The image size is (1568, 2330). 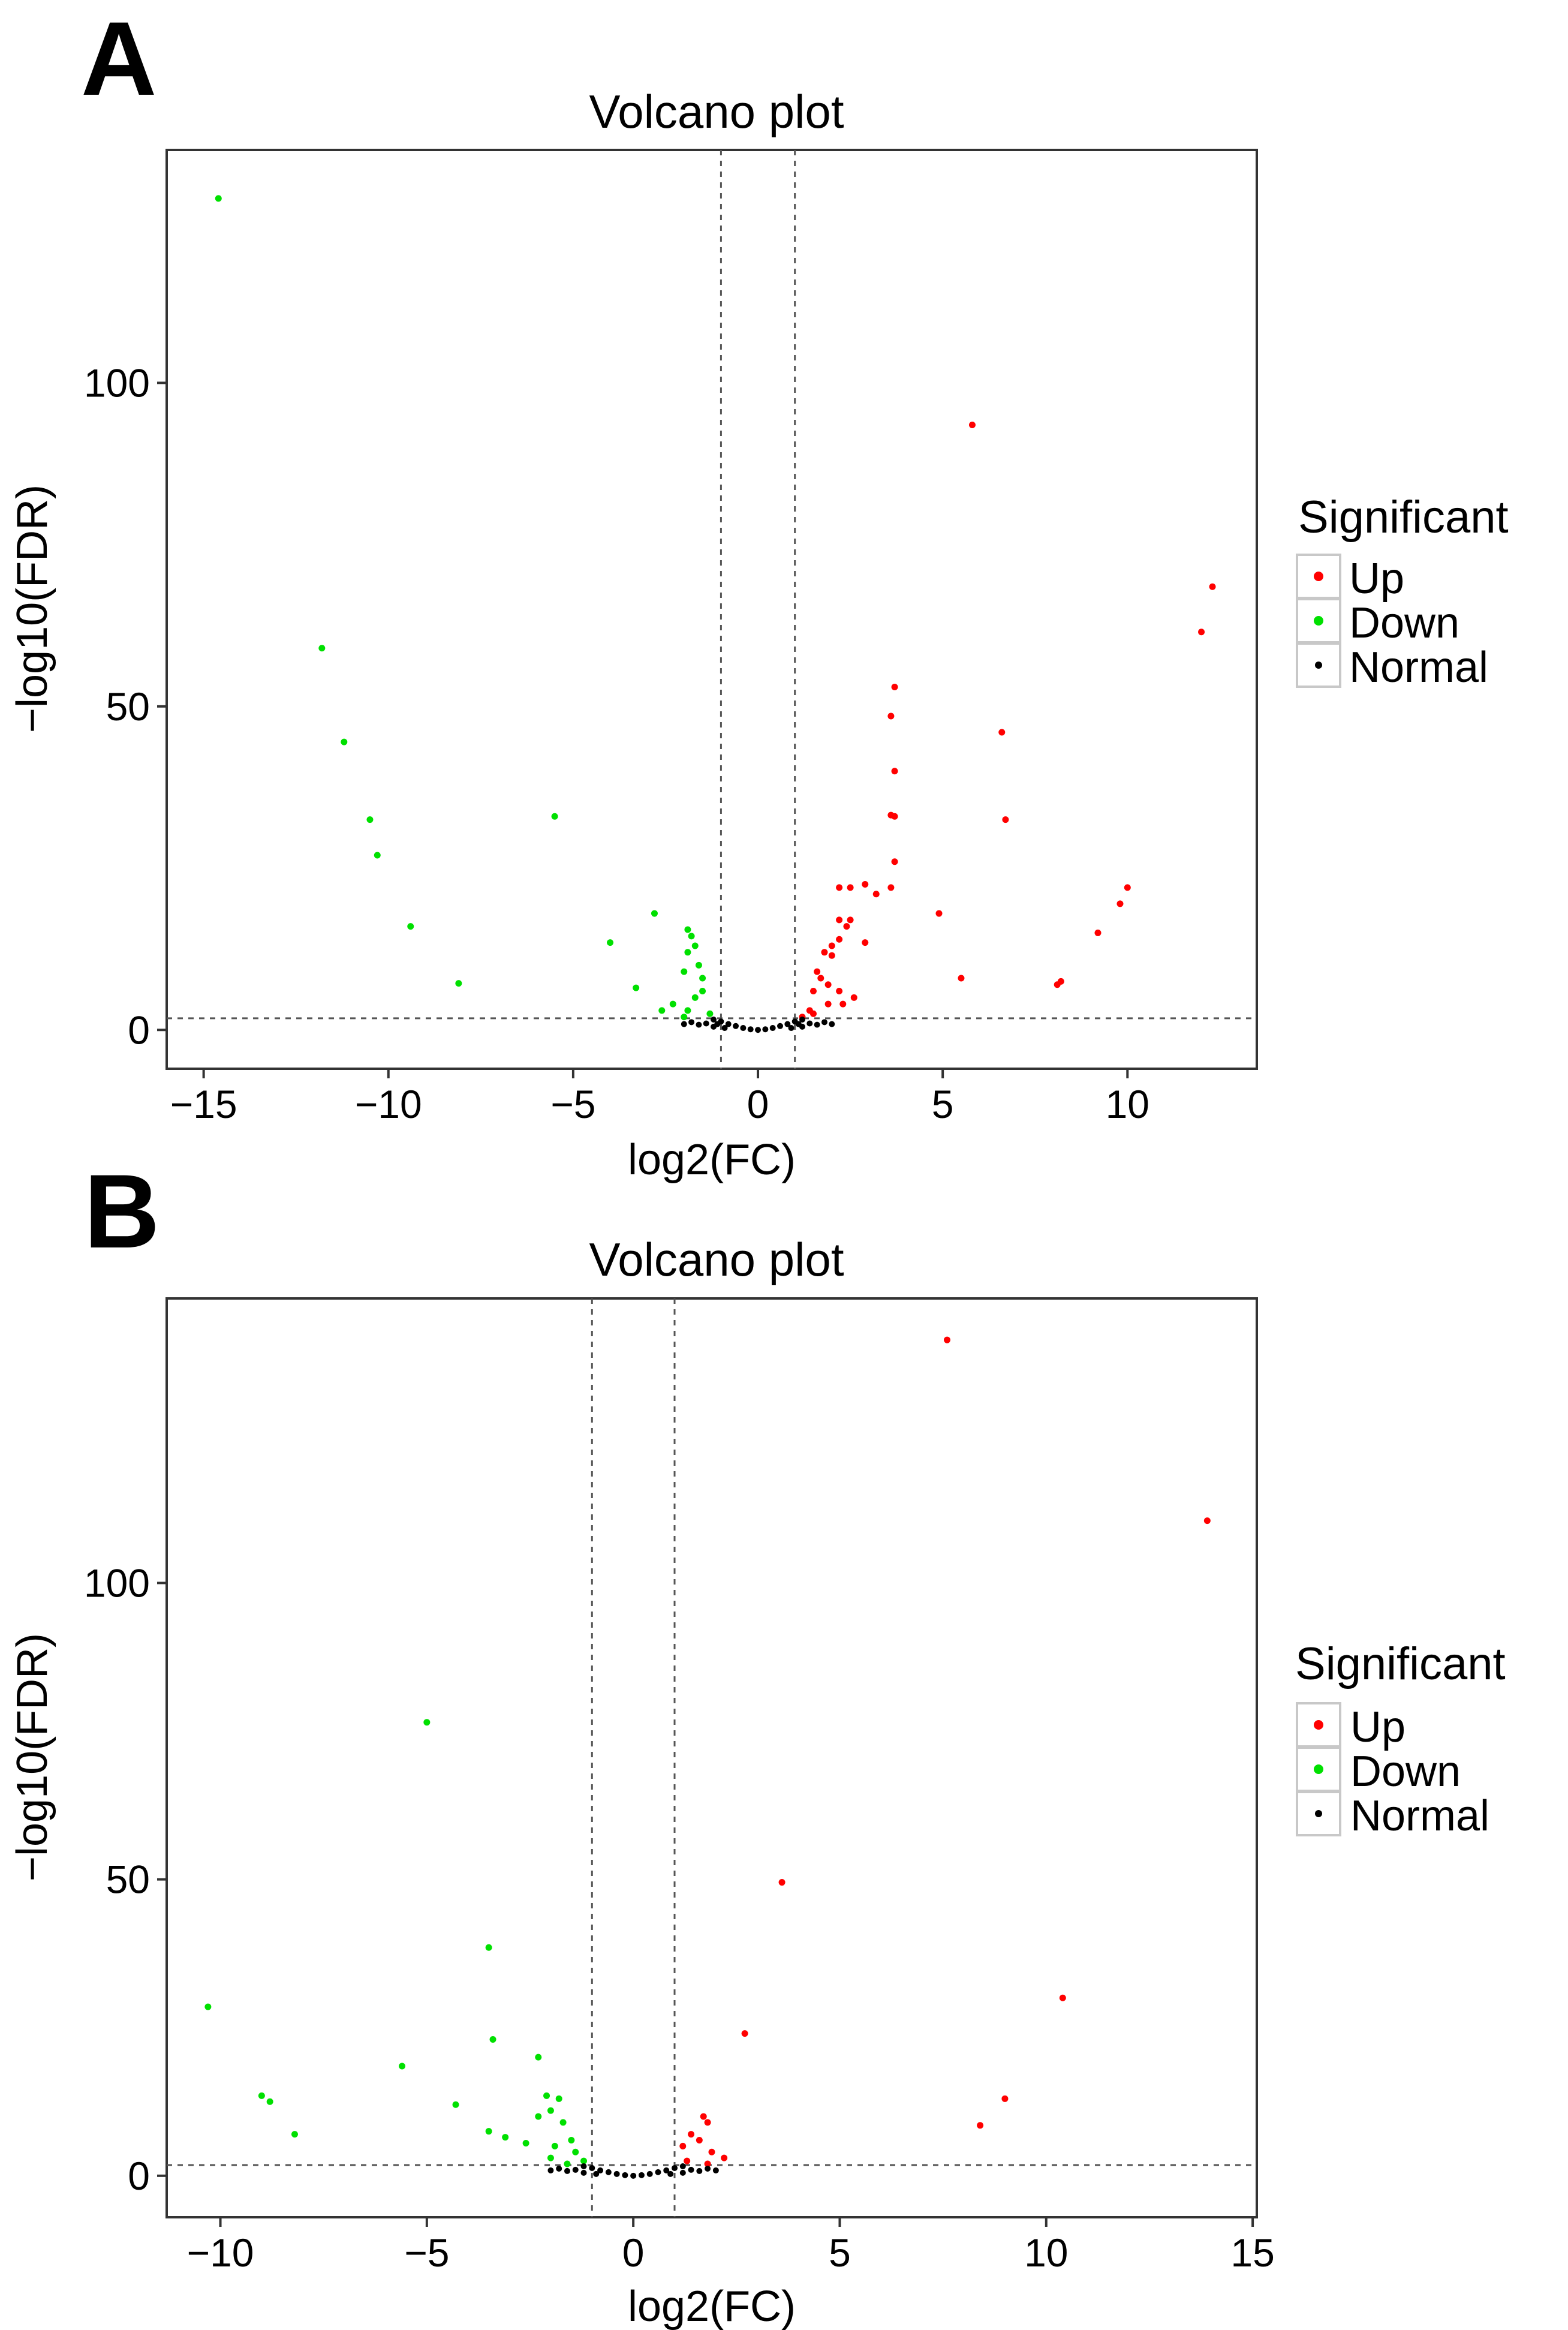 I want to click on panel-a-legend-title: Significant, so click(x=1403, y=517).